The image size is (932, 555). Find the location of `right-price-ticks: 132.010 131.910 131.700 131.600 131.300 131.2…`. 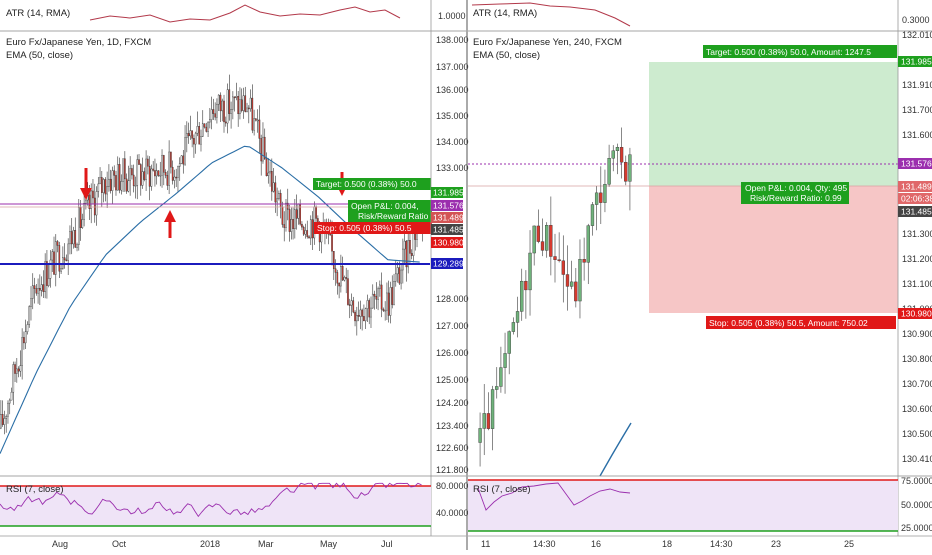

right-price-ticks: 132.010 131.910 131.700 131.600 131.300 131.2… is located at coordinates (917, 247).